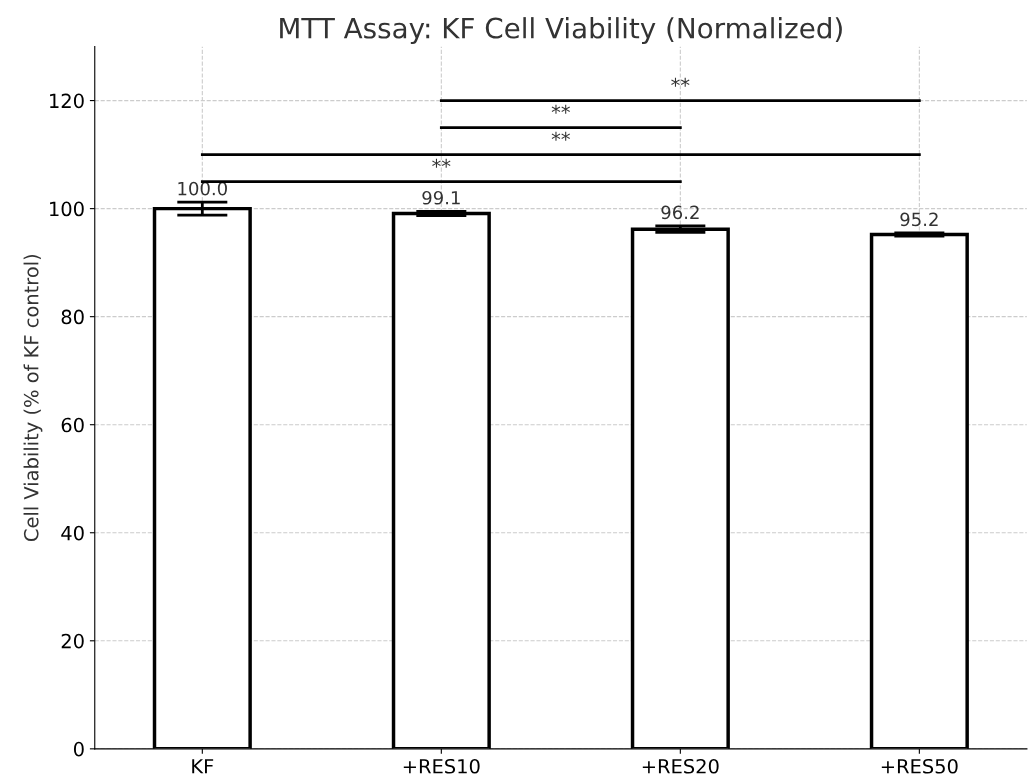 This screenshot has width=1030, height=776. What do you see at coordinates (441, 766) in the screenshot?
I see `x-tick-label: +RES10` at bounding box center [441, 766].